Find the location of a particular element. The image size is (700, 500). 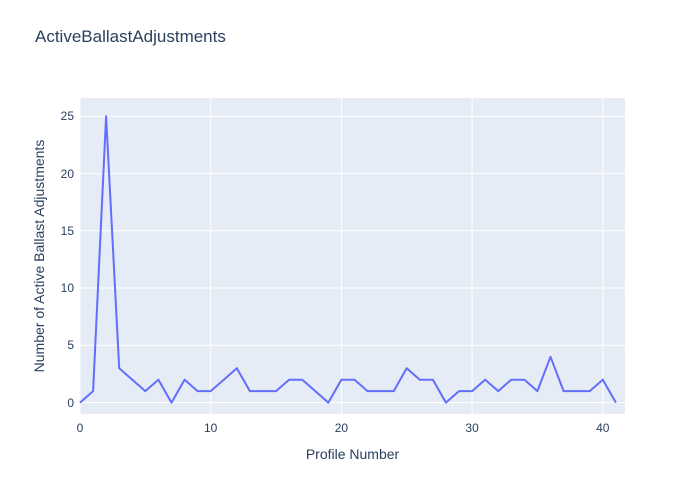

x-tick-label: 0 is located at coordinates (80, 428).